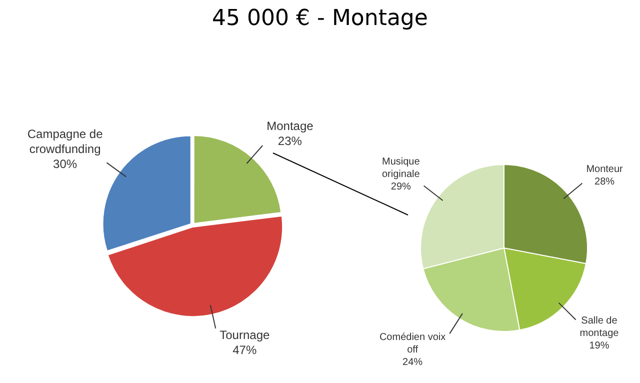 This screenshot has height=383, width=640. Describe the element at coordinates (244, 349) in the screenshot. I see `data-label: 47%` at that location.